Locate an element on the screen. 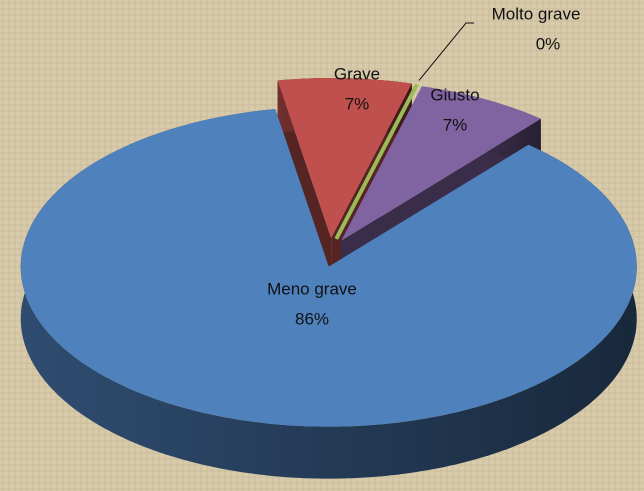 The image size is (644, 491). data-label-category: Molto grave is located at coordinates (536, 13).